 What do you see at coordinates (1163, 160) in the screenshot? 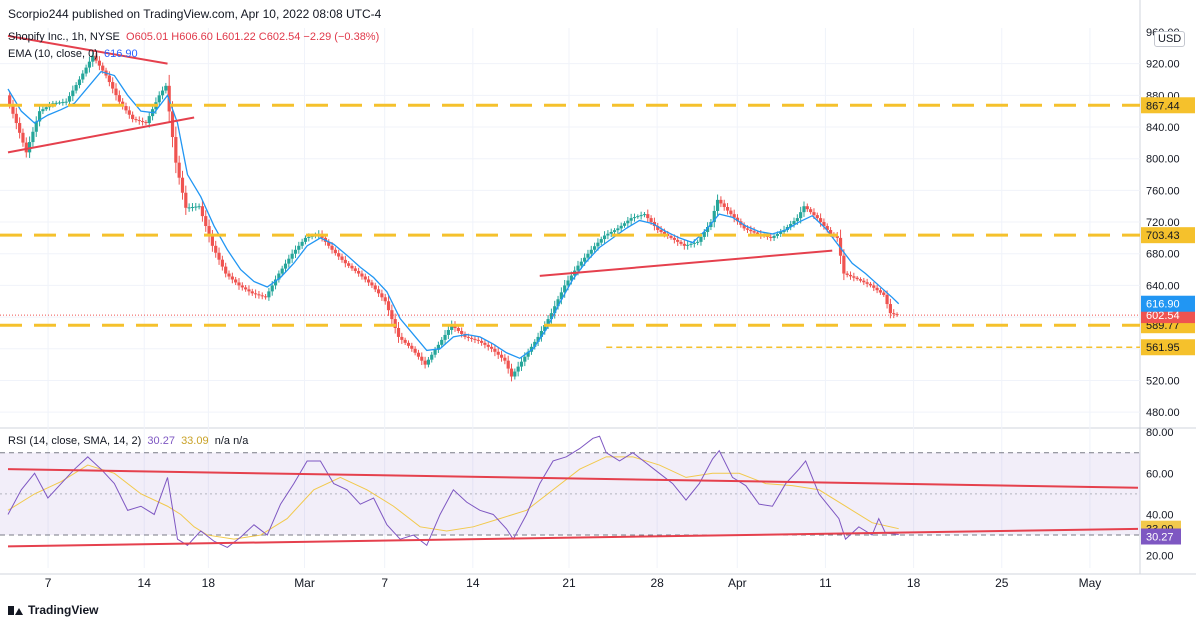
I see `price-tick-label: 800.00` at bounding box center [1163, 160].